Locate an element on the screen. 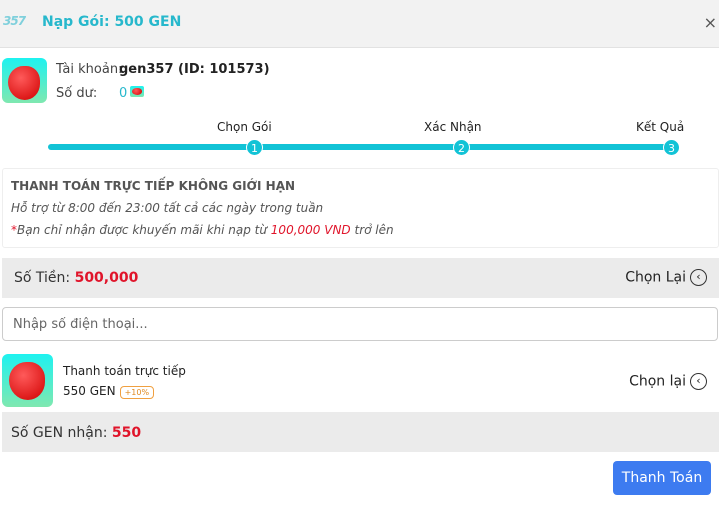  note-amount: 100,000 VND is located at coordinates (310, 230).